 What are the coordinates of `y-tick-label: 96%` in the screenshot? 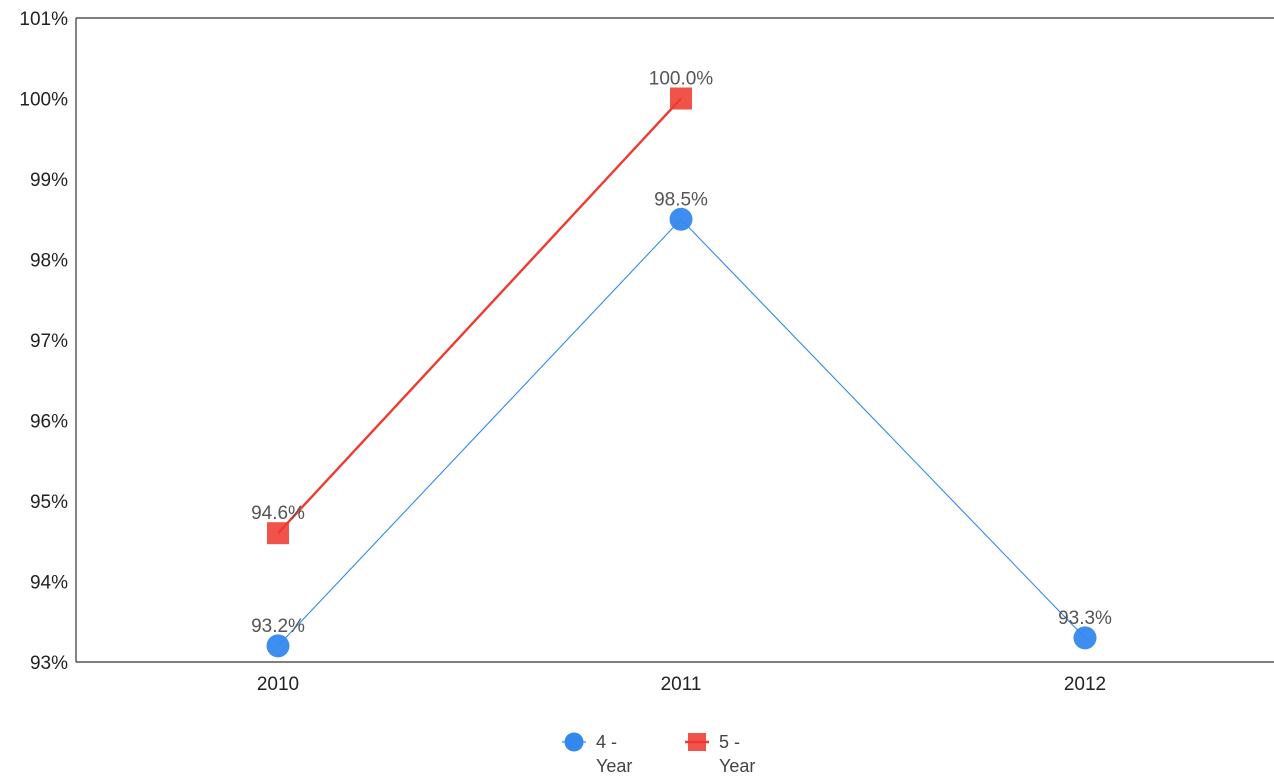 It's located at (49, 422).